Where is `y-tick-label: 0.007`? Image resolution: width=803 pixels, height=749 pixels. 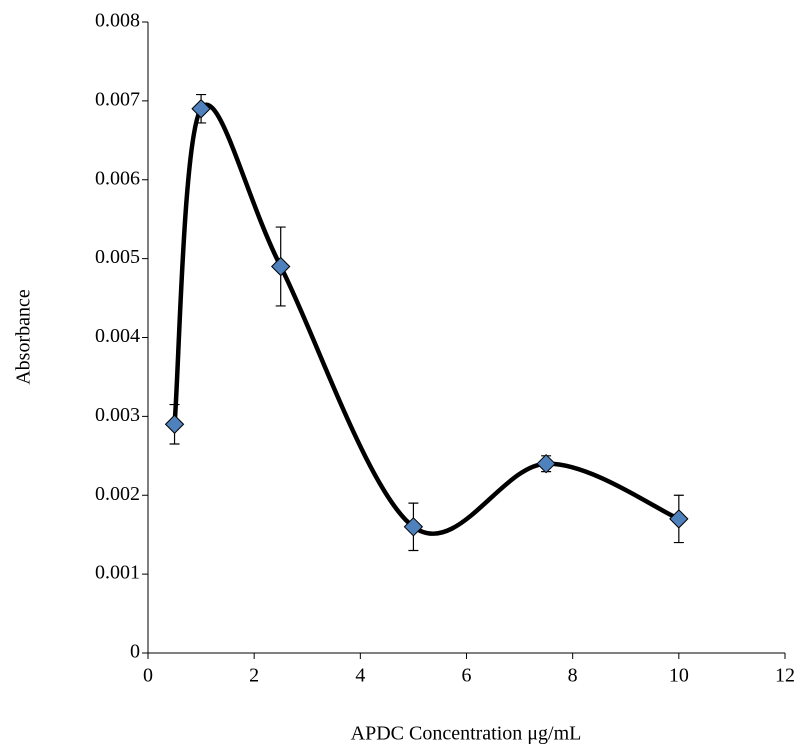 y-tick-label: 0.007 is located at coordinates (117, 99).